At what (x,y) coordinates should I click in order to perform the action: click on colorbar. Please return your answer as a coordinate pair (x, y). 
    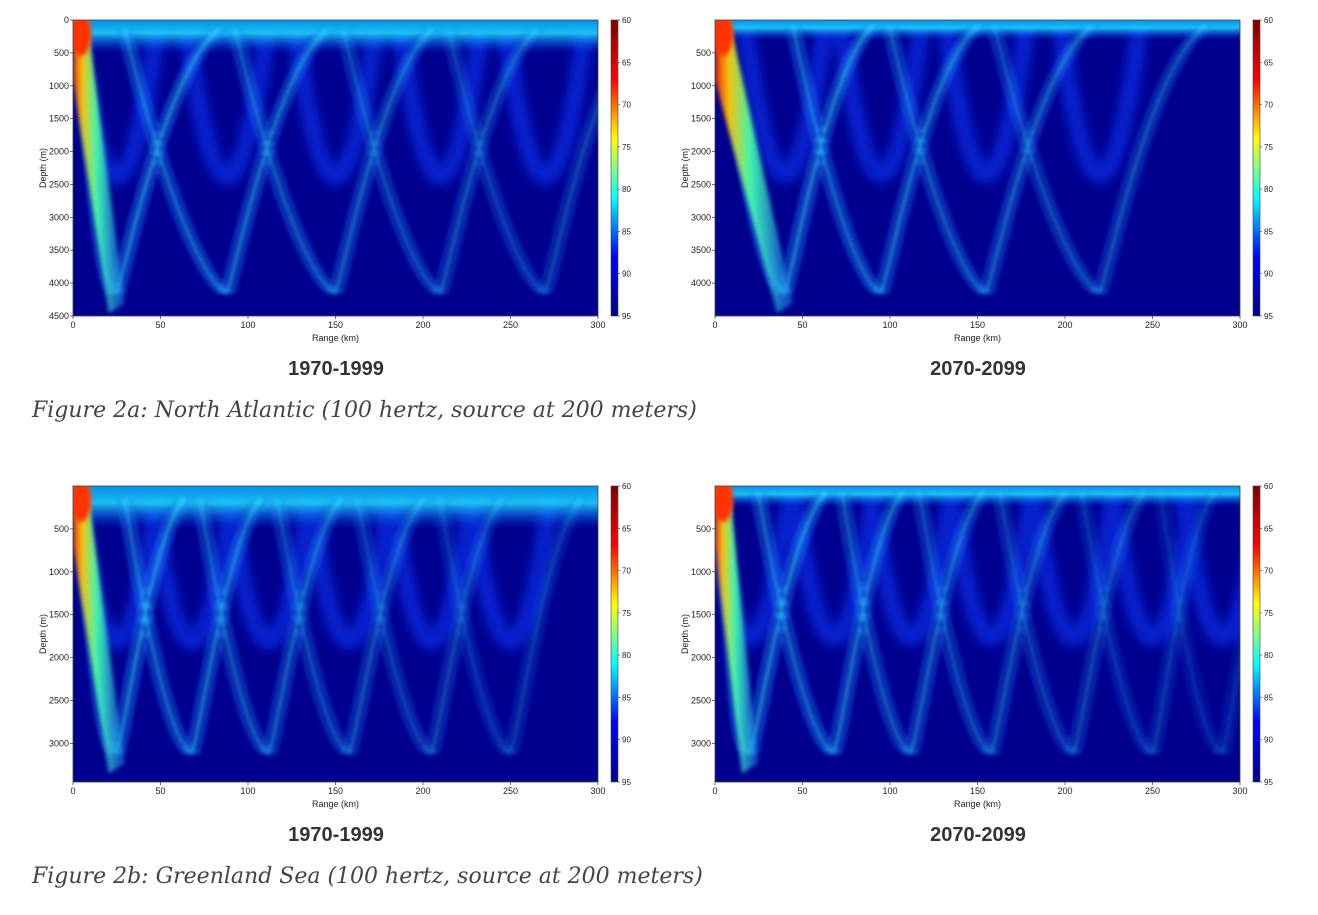
    Looking at the image, I should click on (614, 168).